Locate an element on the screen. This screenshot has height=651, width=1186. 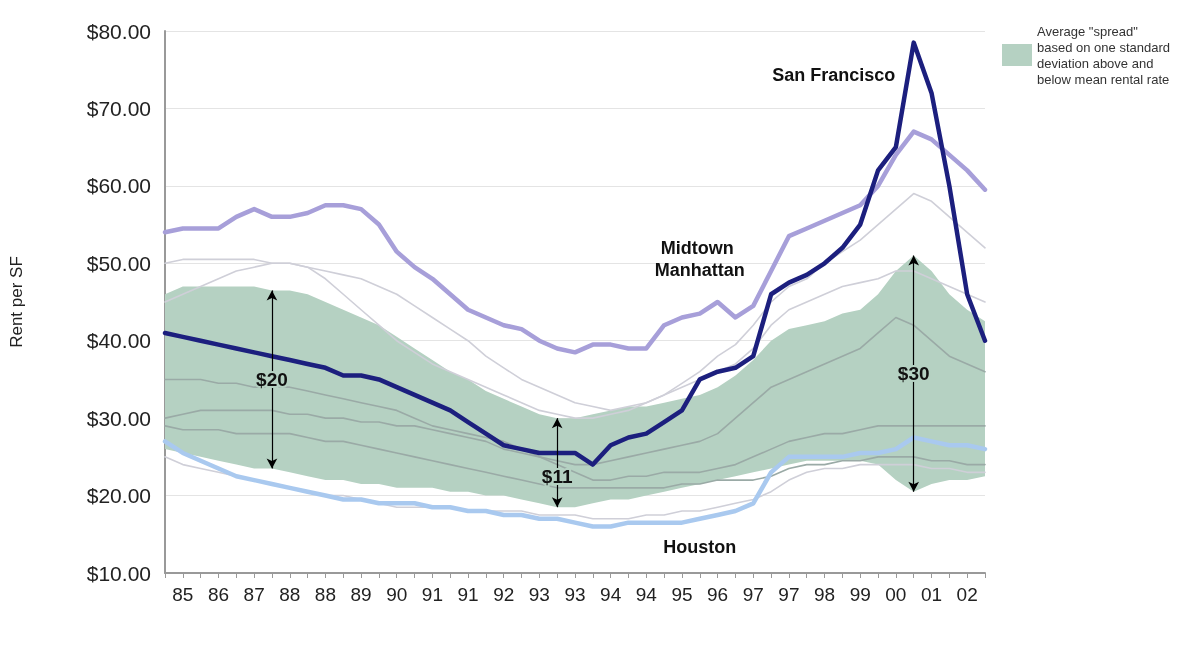
x-tick-label: 98 is located at coordinates (824, 594).